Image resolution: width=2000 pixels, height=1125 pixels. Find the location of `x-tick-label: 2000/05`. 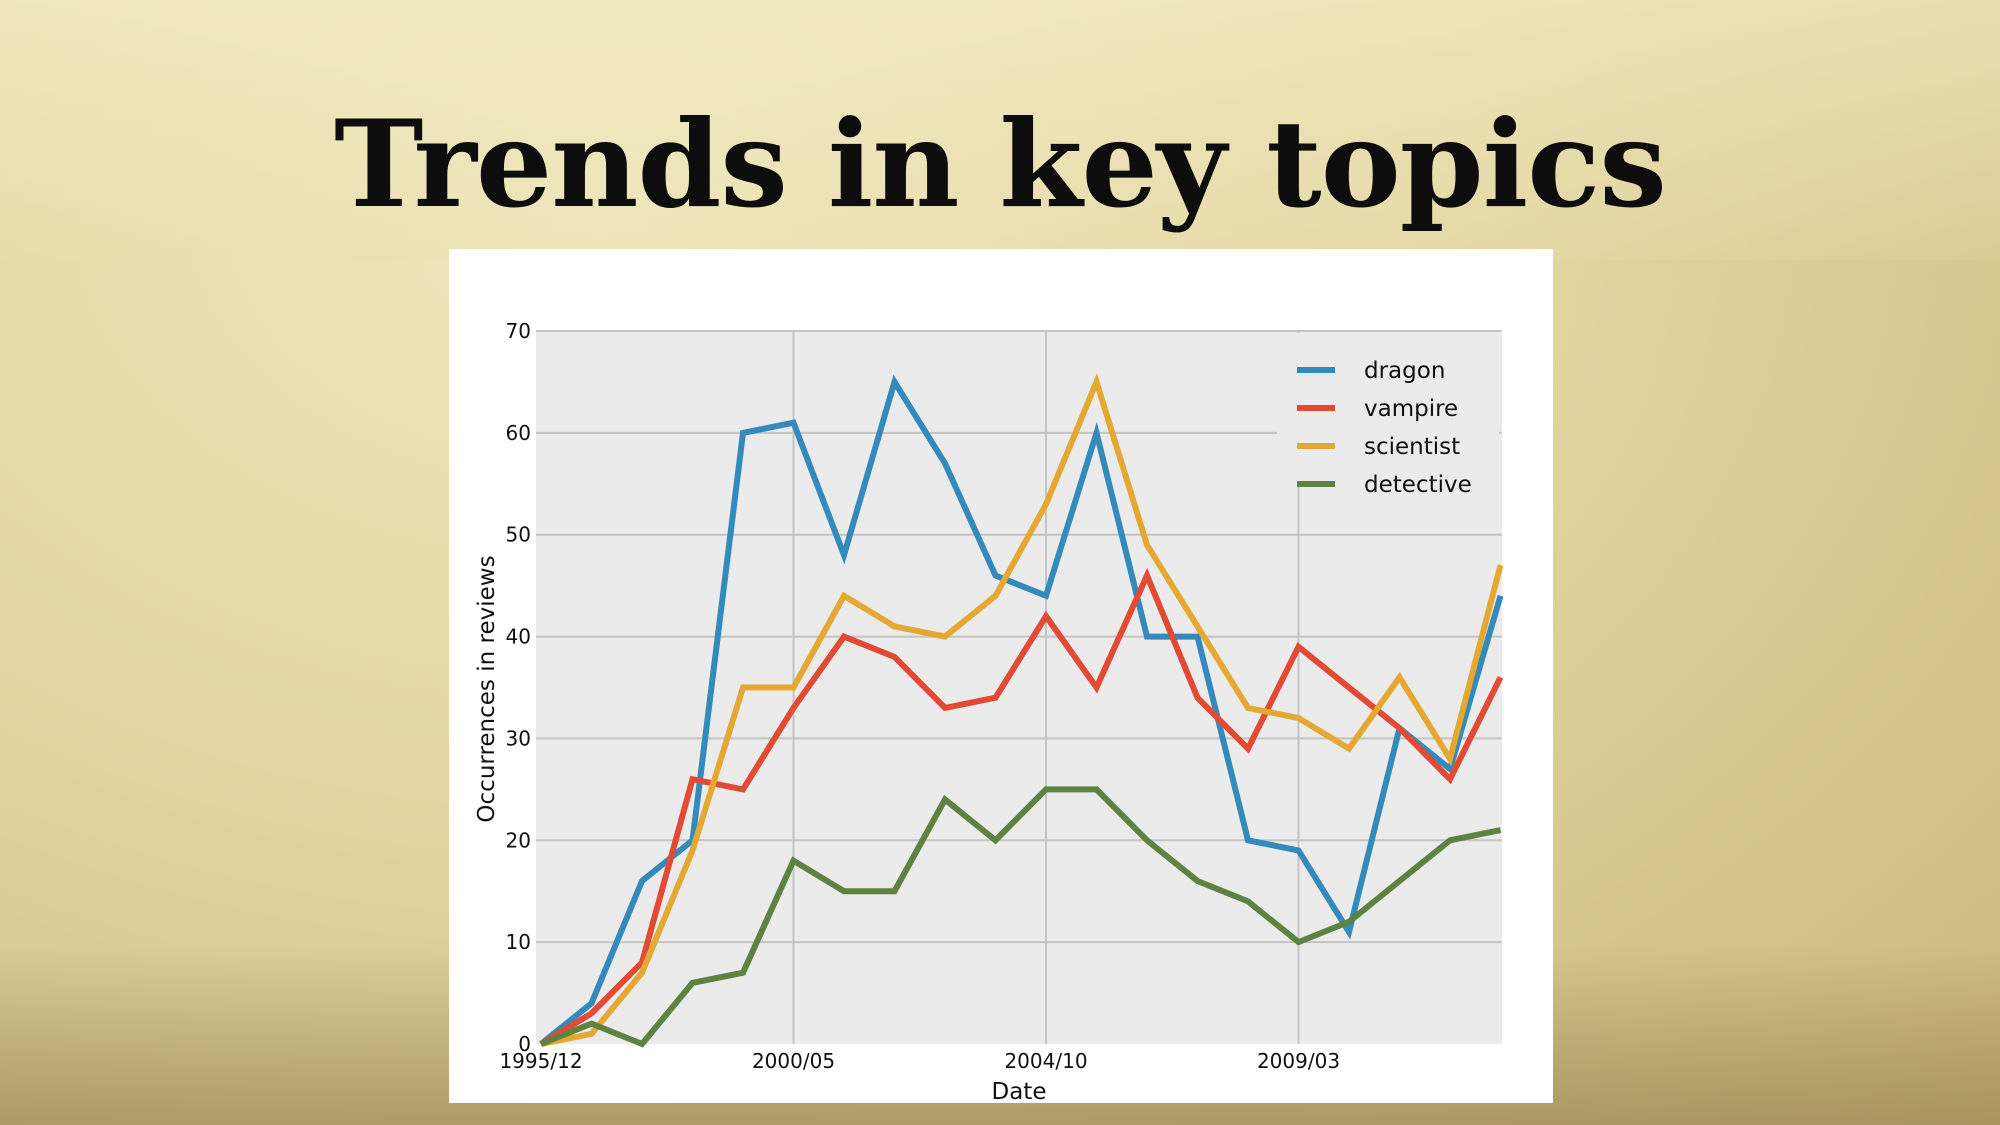

x-tick-label: 2000/05 is located at coordinates (793, 1061).